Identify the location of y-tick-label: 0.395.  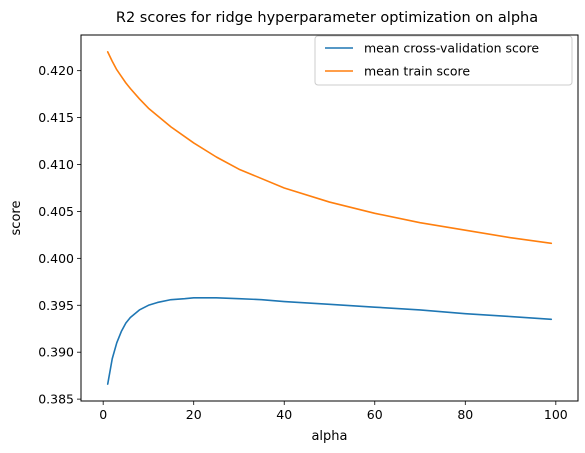
(56, 305).